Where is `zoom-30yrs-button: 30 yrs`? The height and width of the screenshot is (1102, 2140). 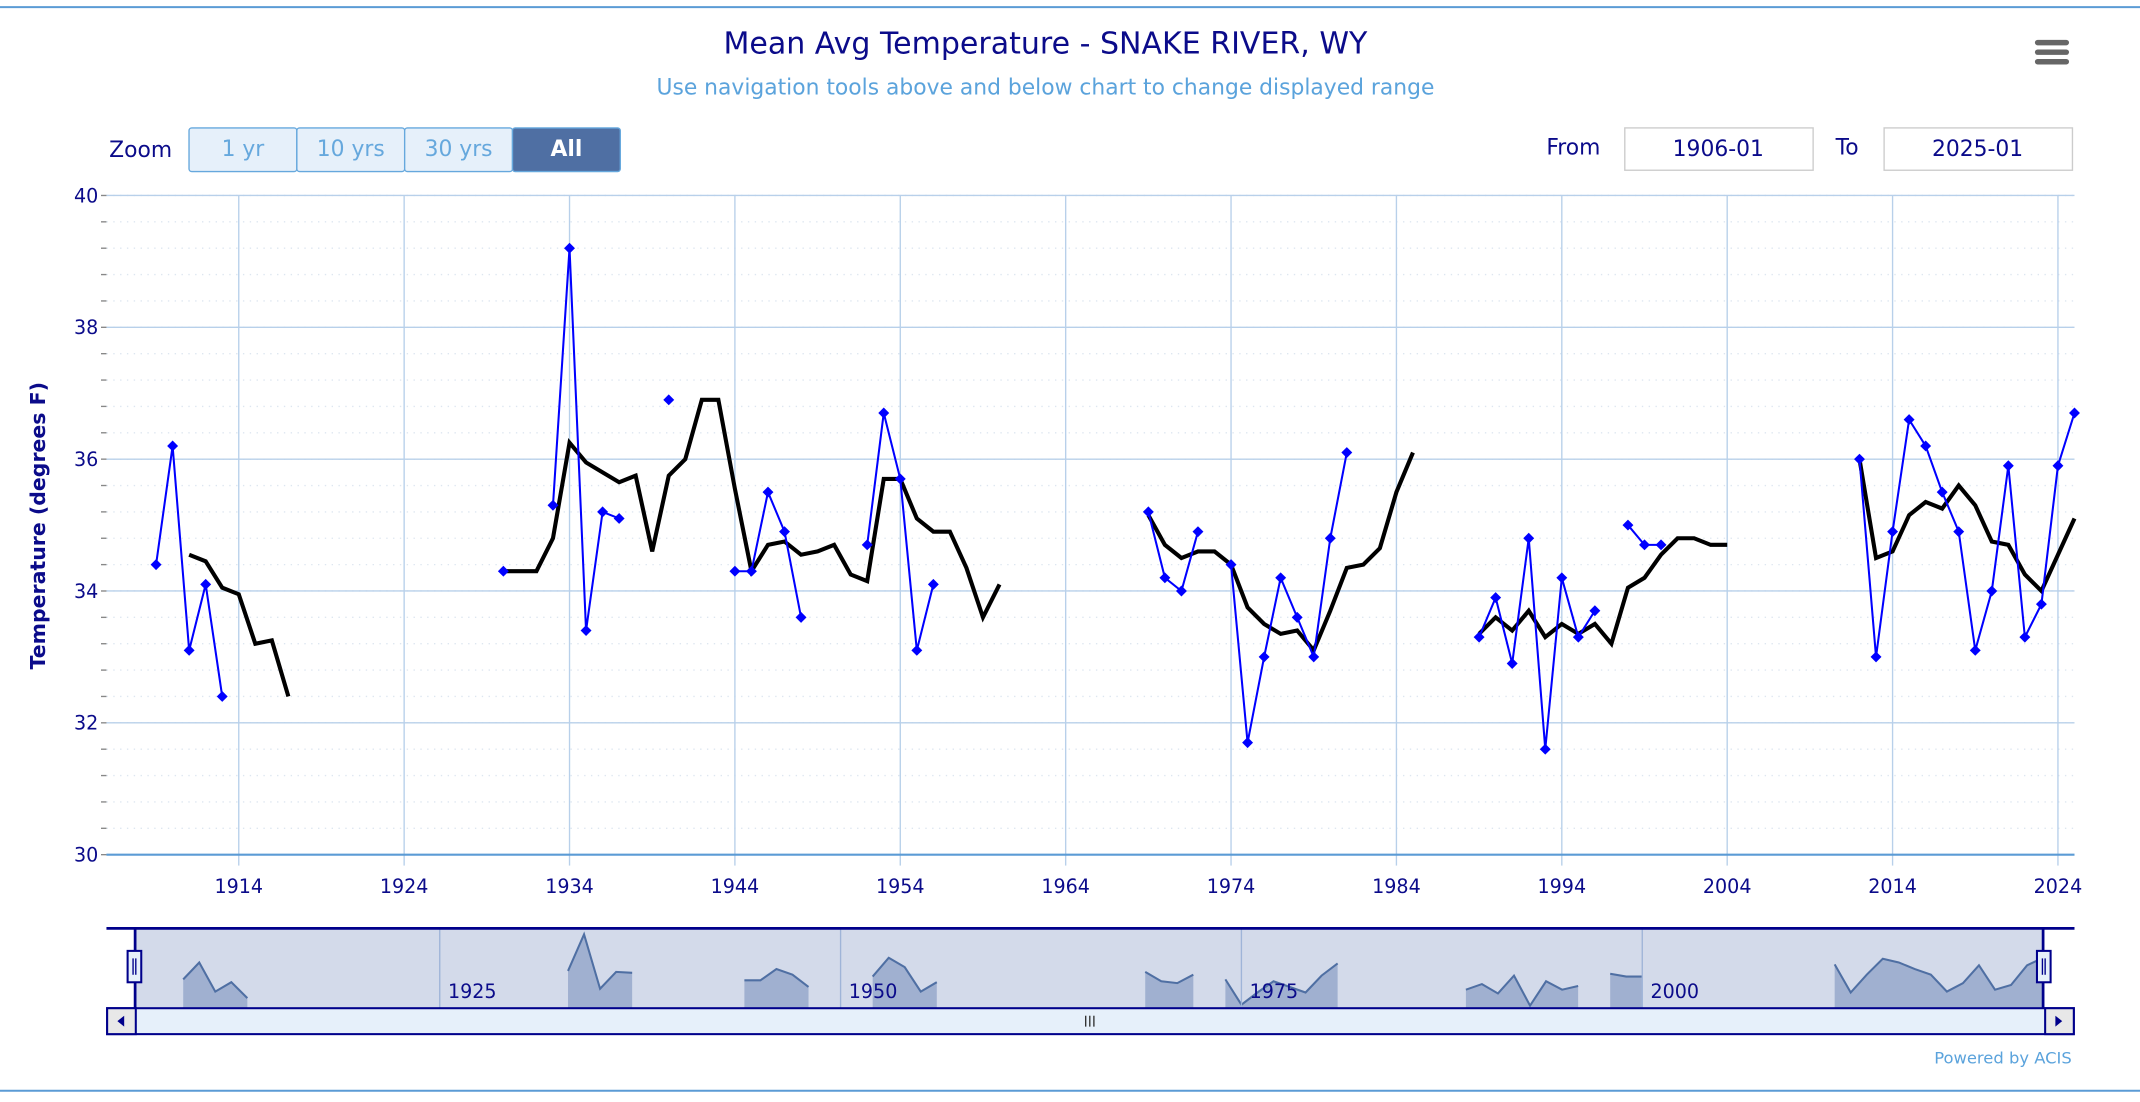
zoom-30yrs-button: 30 yrs is located at coordinates (458, 150).